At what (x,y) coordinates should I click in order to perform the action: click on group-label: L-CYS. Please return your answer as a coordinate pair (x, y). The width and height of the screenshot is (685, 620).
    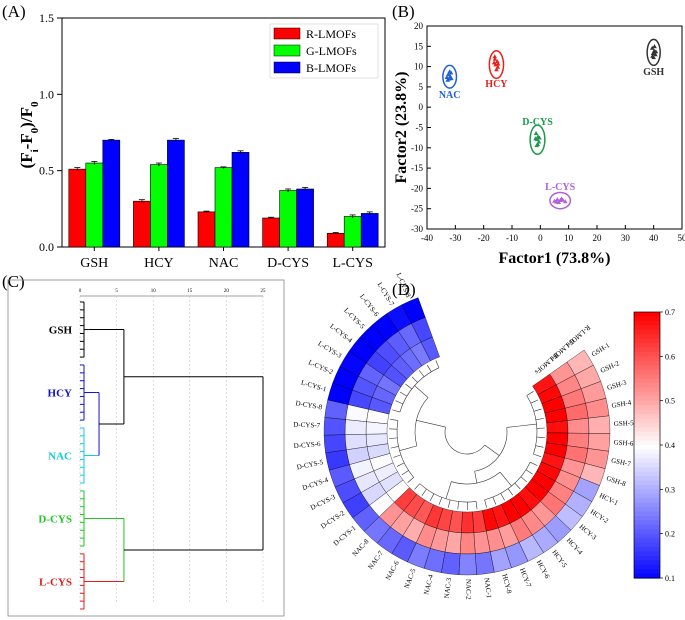
    Looking at the image, I should click on (560, 187).